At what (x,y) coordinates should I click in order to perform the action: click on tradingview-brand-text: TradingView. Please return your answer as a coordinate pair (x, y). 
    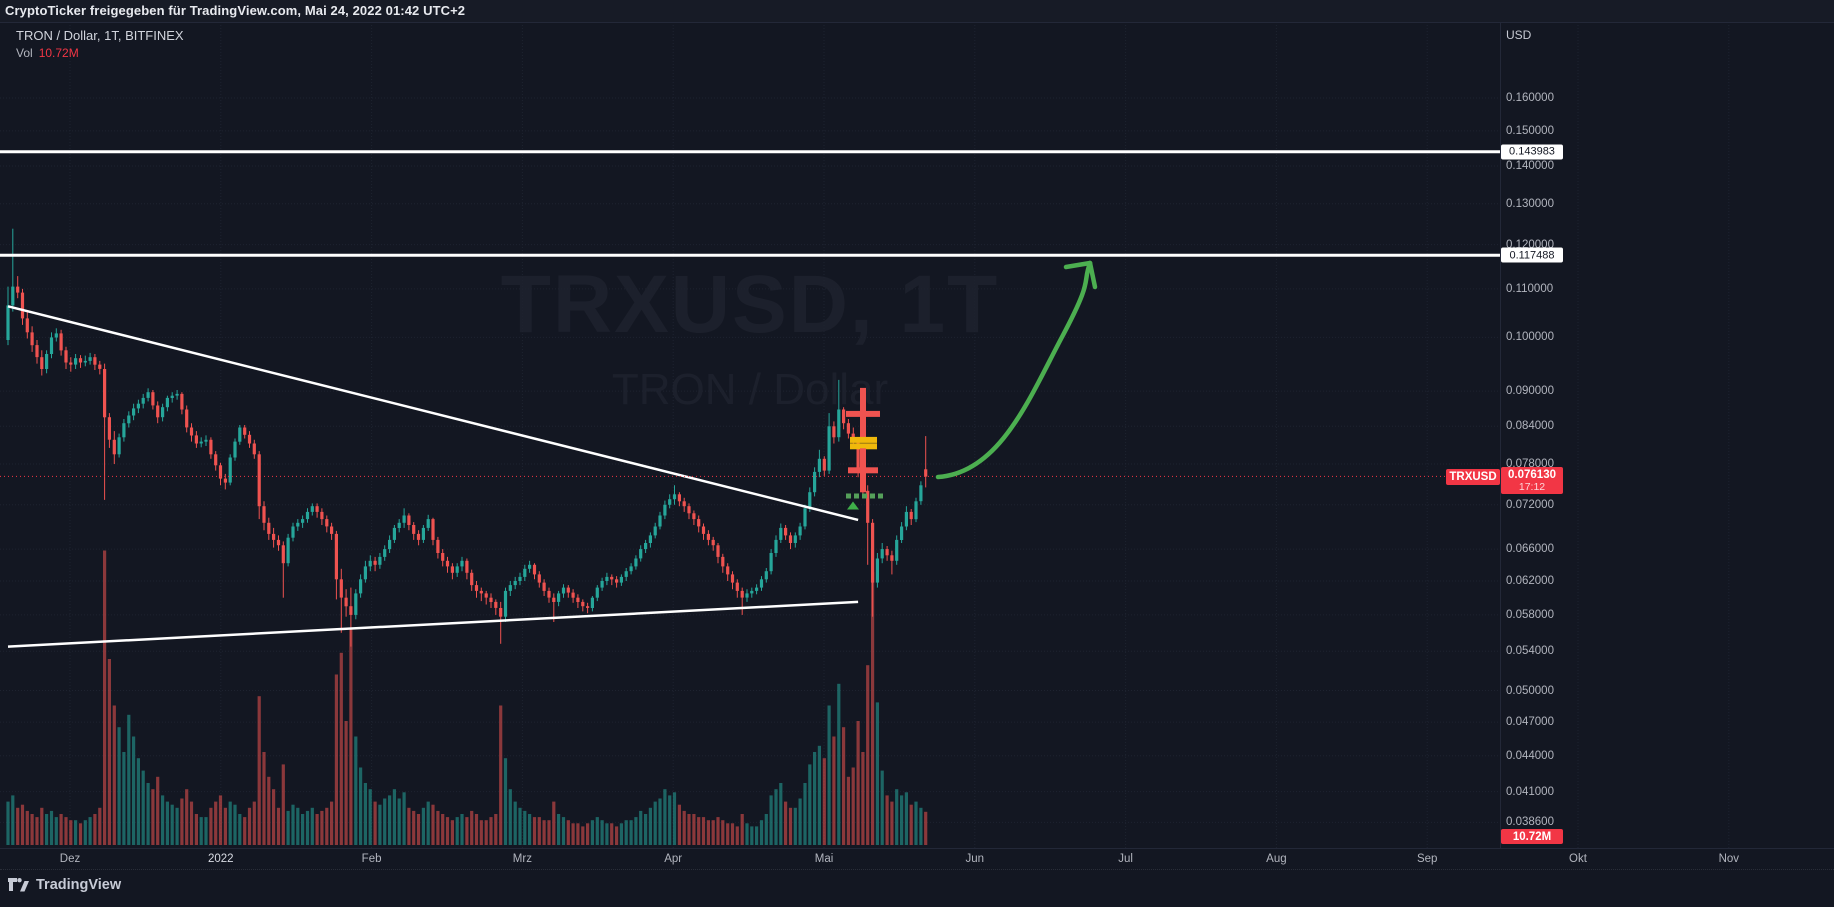
    Looking at the image, I should click on (79, 884).